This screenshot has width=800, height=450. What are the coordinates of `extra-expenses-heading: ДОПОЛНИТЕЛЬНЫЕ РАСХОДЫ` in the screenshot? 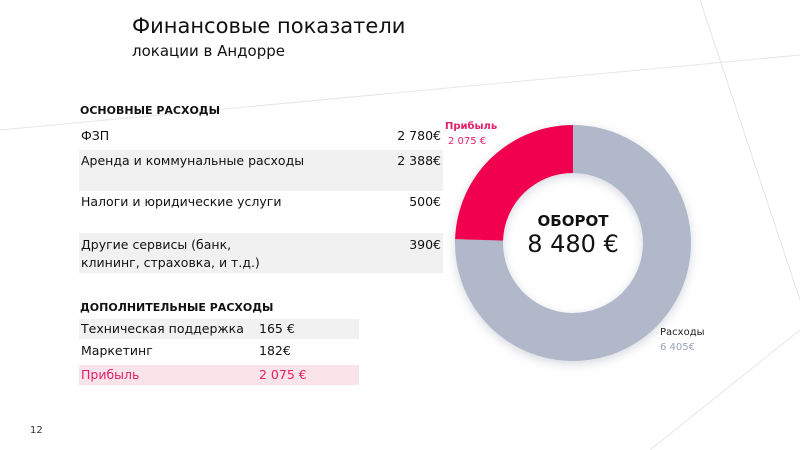 It's located at (177, 307).